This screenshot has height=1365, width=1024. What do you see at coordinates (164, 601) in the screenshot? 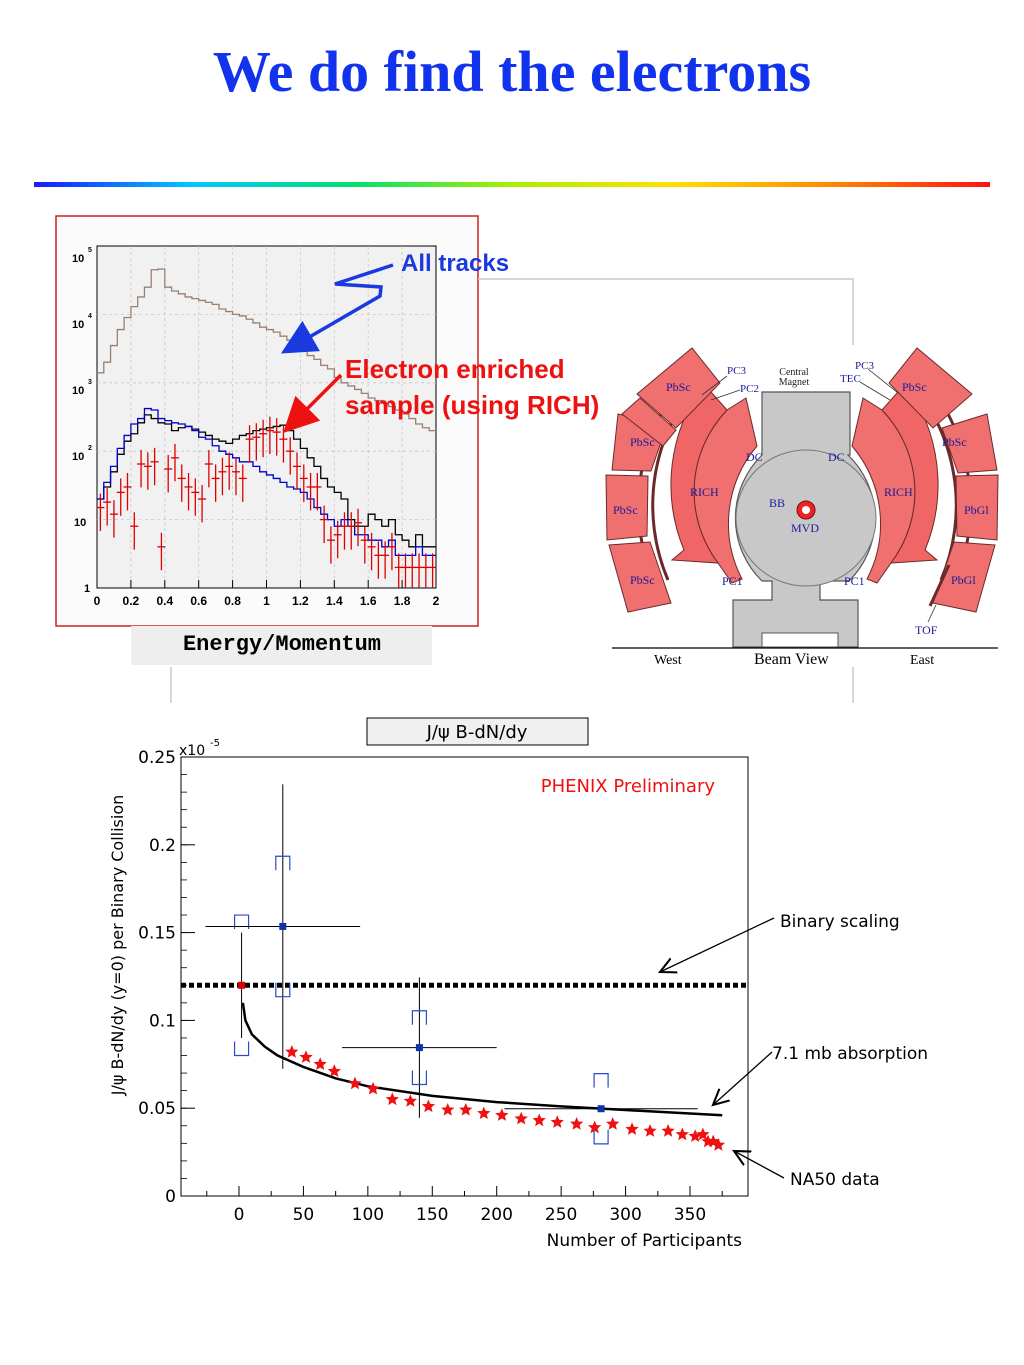
I see `ep-x-tick-label: 0.4` at bounding box center [164, 601].